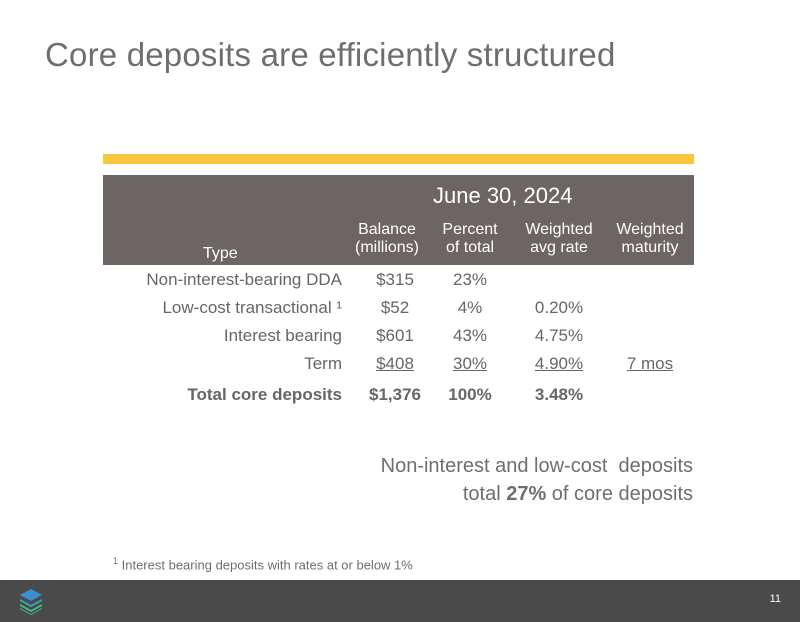 This screenshot has width=800, height=622. What do you see at coordinates (373, 307) in the screenshot?
I see `table-row: Low-cost transactional ¹ $52 4% 0.20%` at bounding box center [373, 307].